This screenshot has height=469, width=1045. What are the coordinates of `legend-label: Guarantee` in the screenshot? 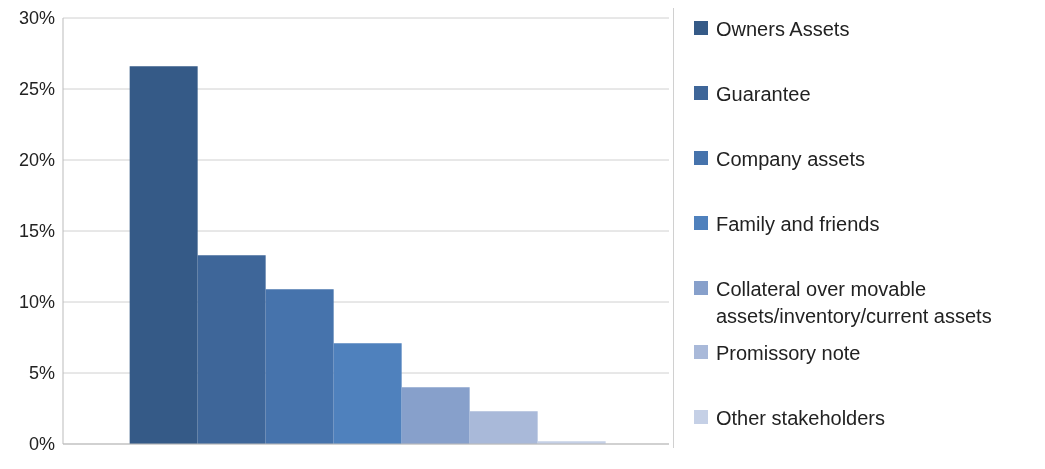 It's located at (763, 94).